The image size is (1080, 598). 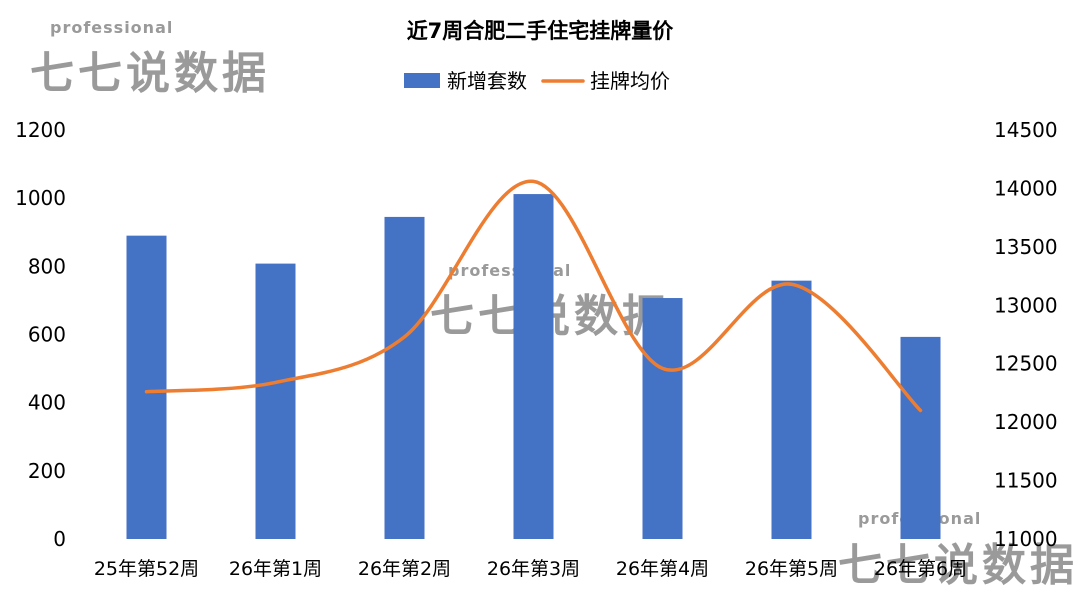 What do you see at coordinates (1026, 305) in the screenshot?
I see `y-right-tick-label: 13000` at bounding box center [1026, 305].